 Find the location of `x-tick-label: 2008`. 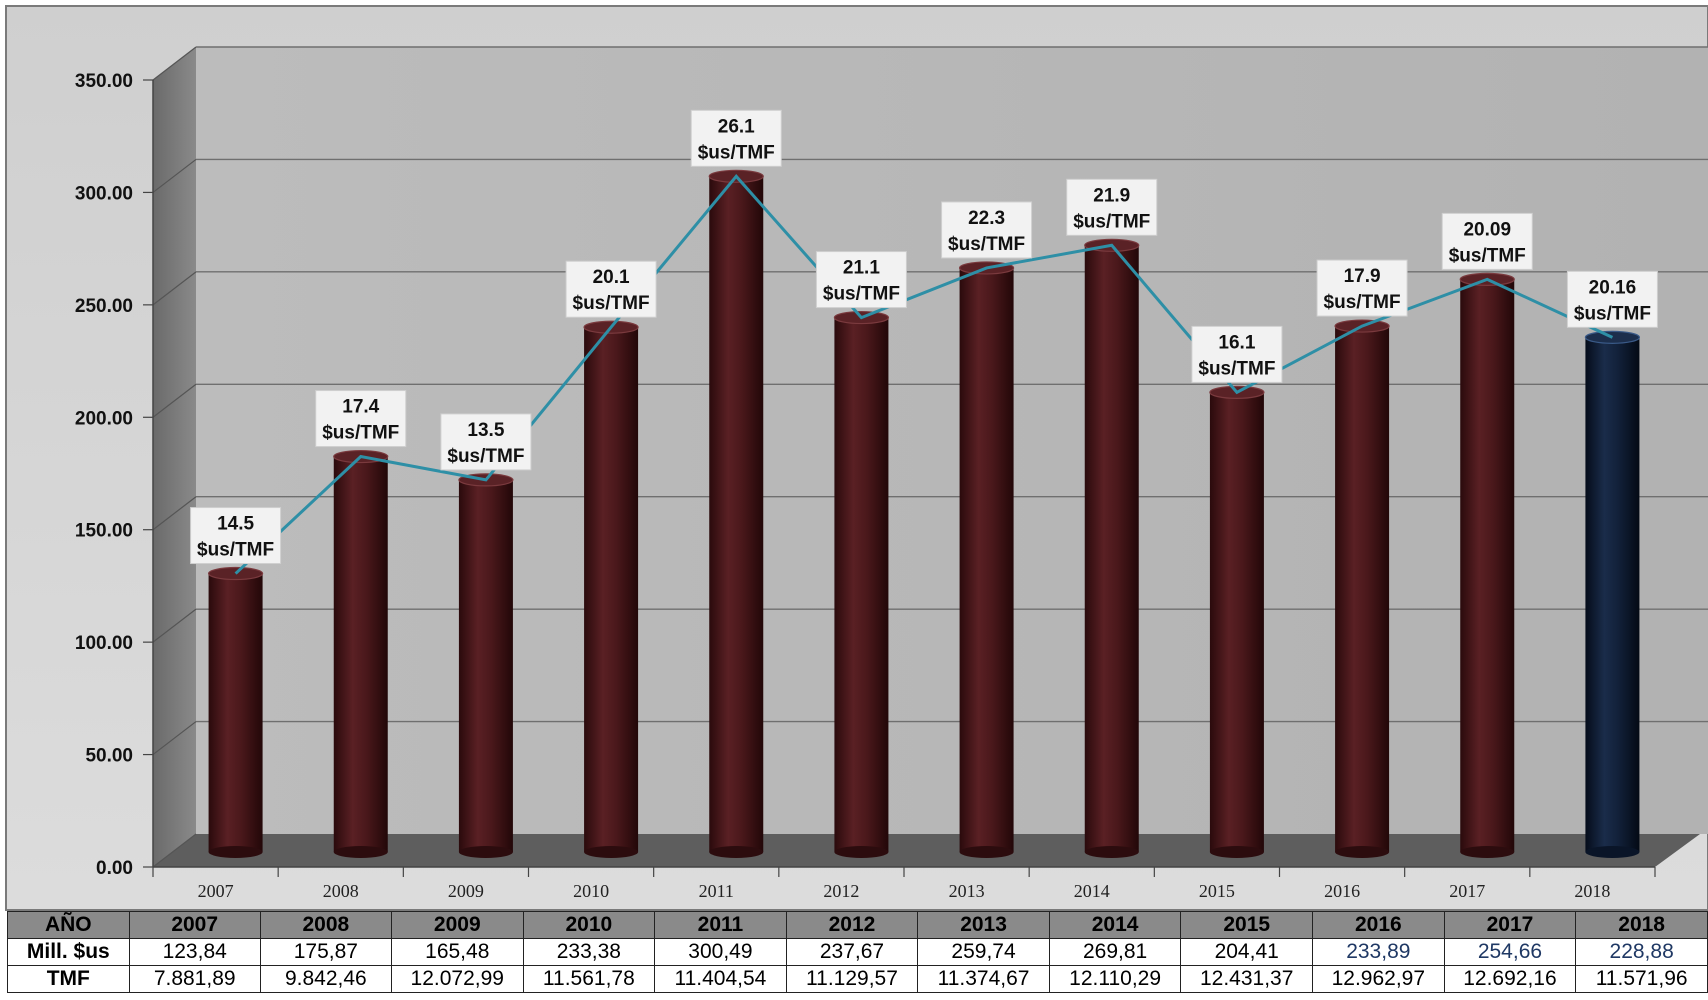

x-tick-label: 2008 is located at coordinates (341, 891).